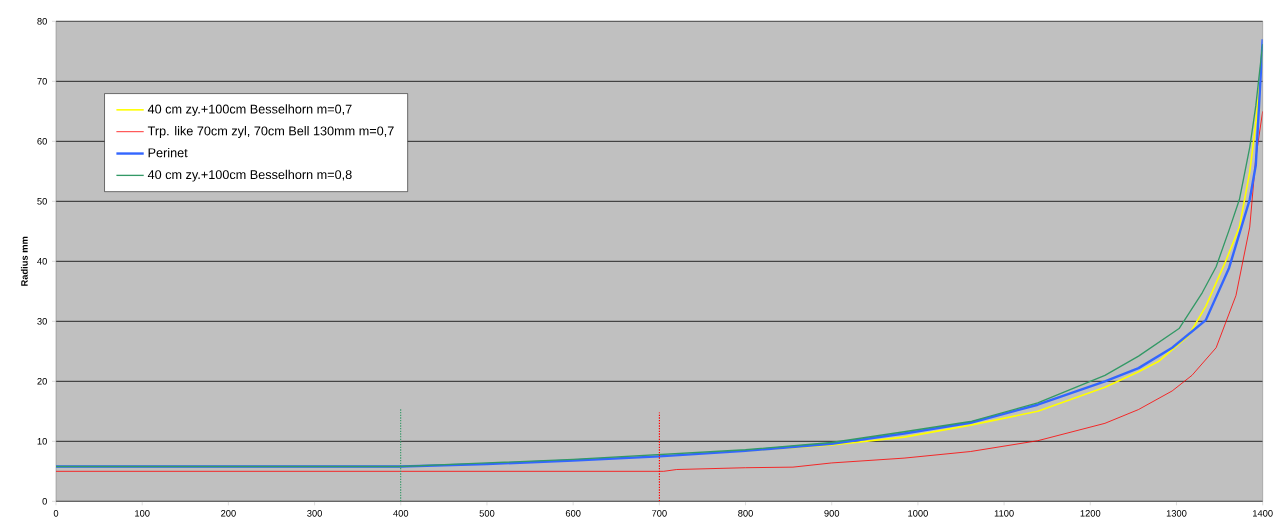 This screenshot has width=1284, height=531. What do you see at coordinates (42, 441) in the screenshot?
I see `y-tick-label: 10` at bounding box center [42, 441].